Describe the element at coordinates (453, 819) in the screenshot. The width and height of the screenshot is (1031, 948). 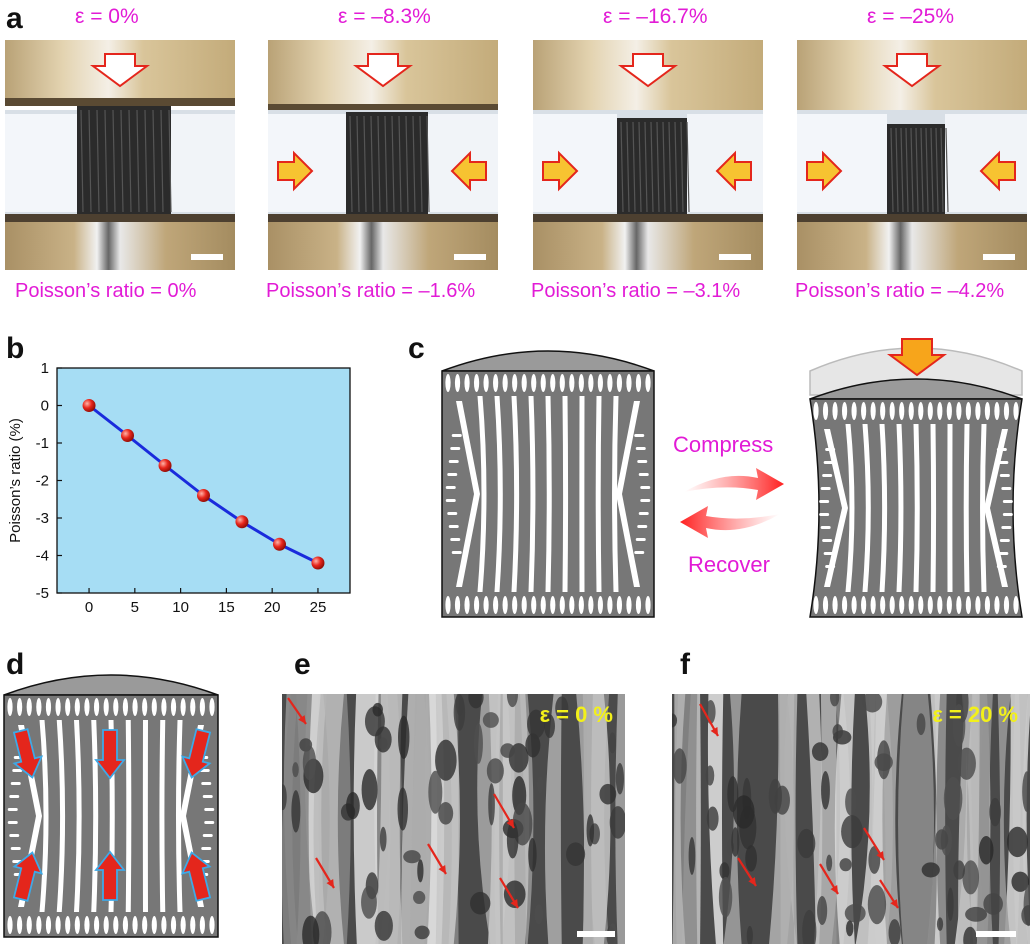
I see `sem-image-unstrained: ε = 0 %` at that location.